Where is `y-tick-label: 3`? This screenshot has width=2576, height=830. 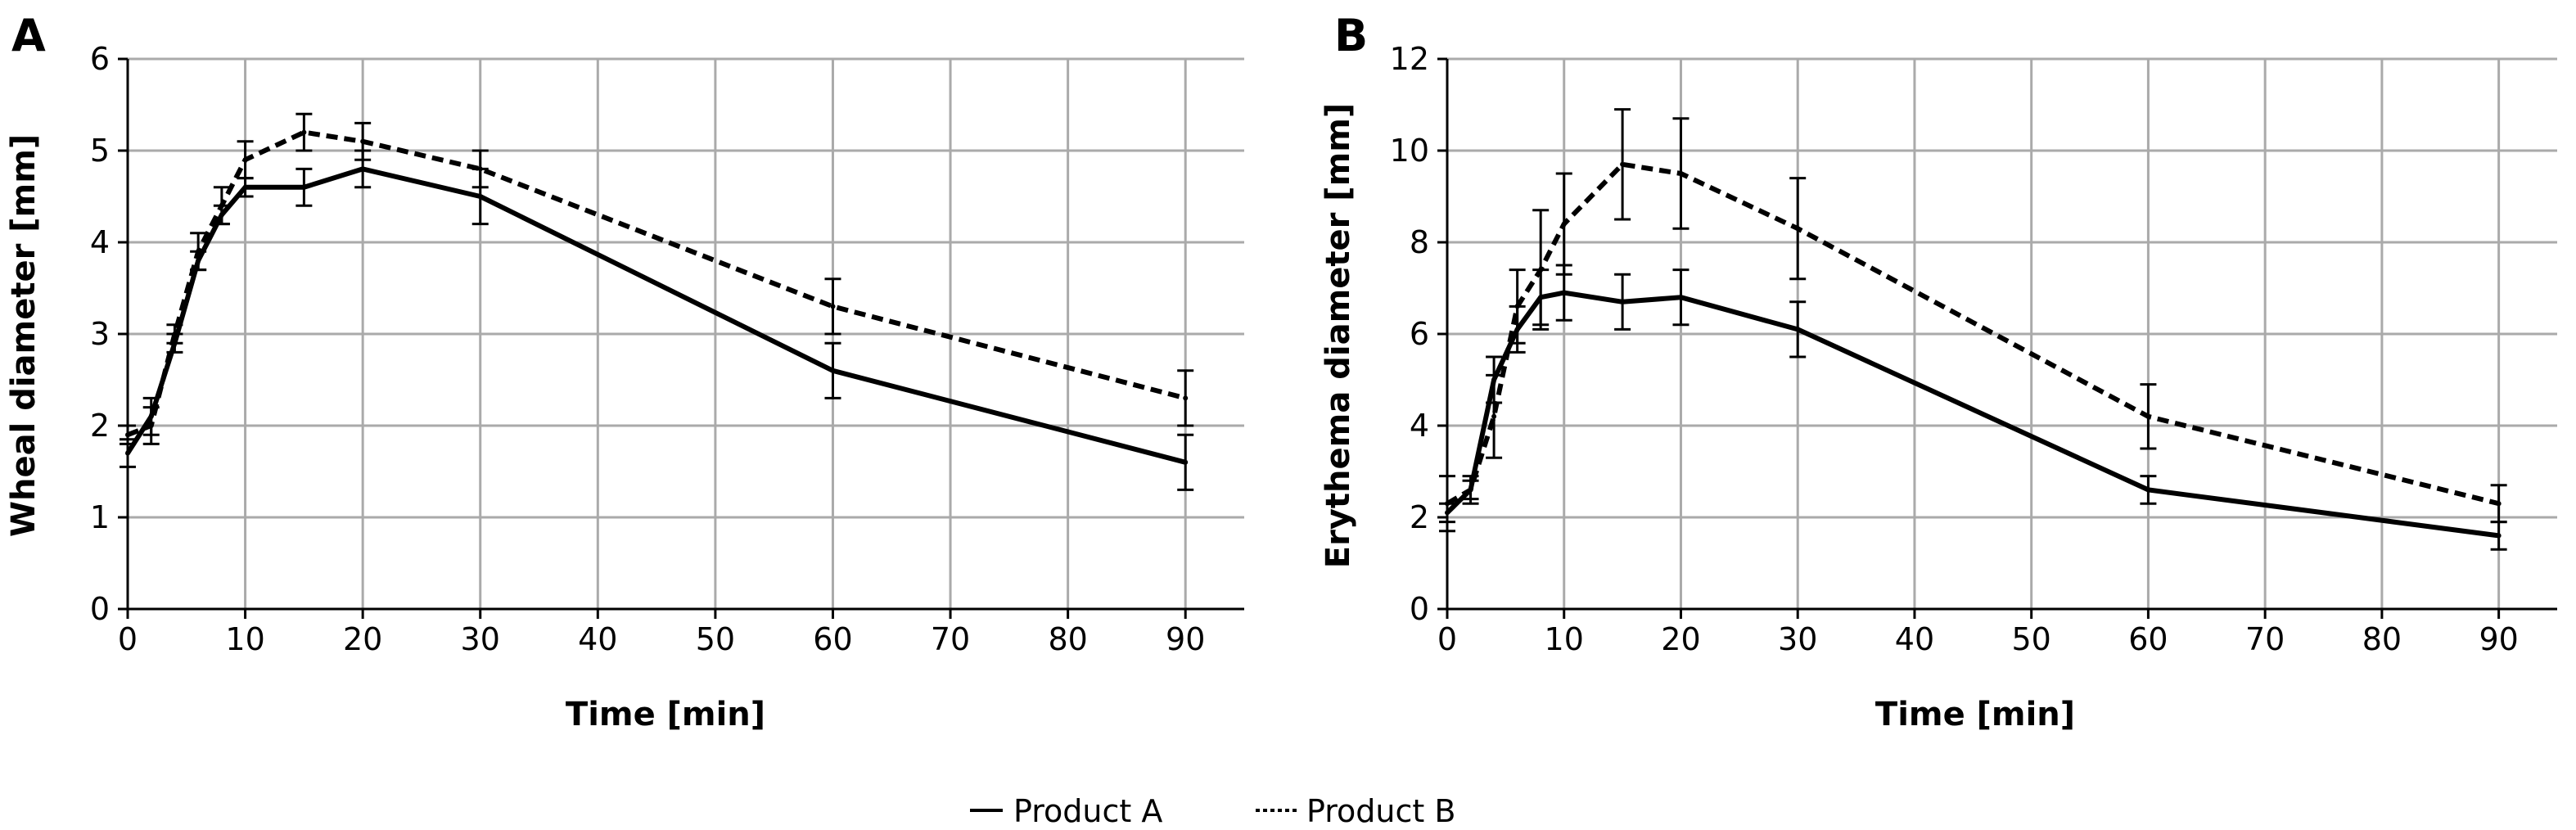 y-tick-label: 3 is located at coordinates (100, 334).